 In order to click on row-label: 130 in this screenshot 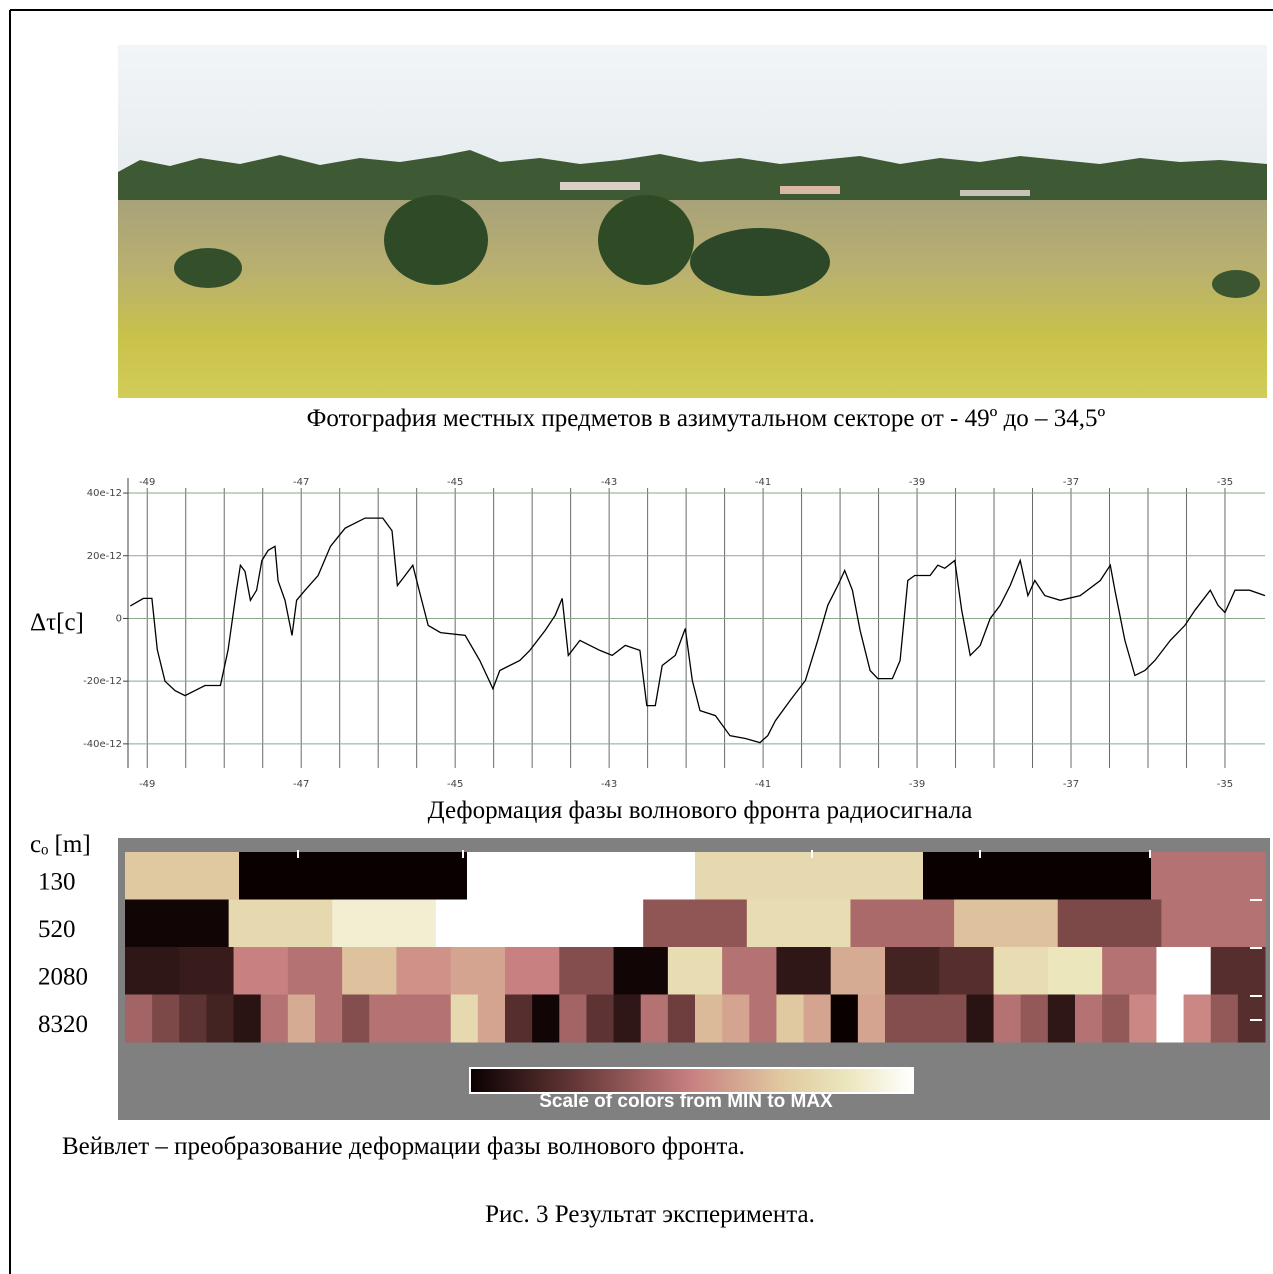, I will do `click(57, 881)`.